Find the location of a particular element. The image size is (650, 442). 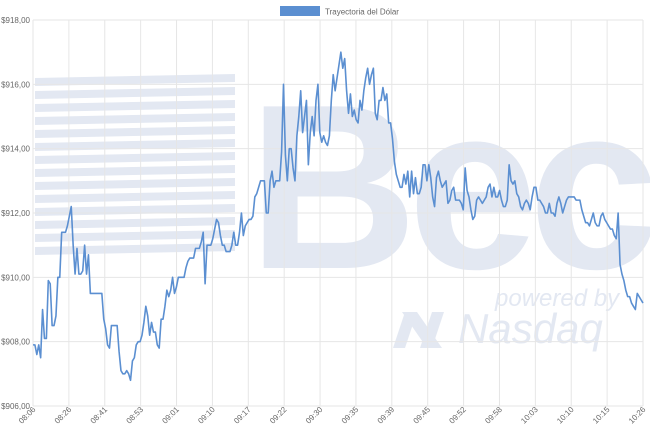

x-tick-label: 09:22 is located at coordinates (278, 415).